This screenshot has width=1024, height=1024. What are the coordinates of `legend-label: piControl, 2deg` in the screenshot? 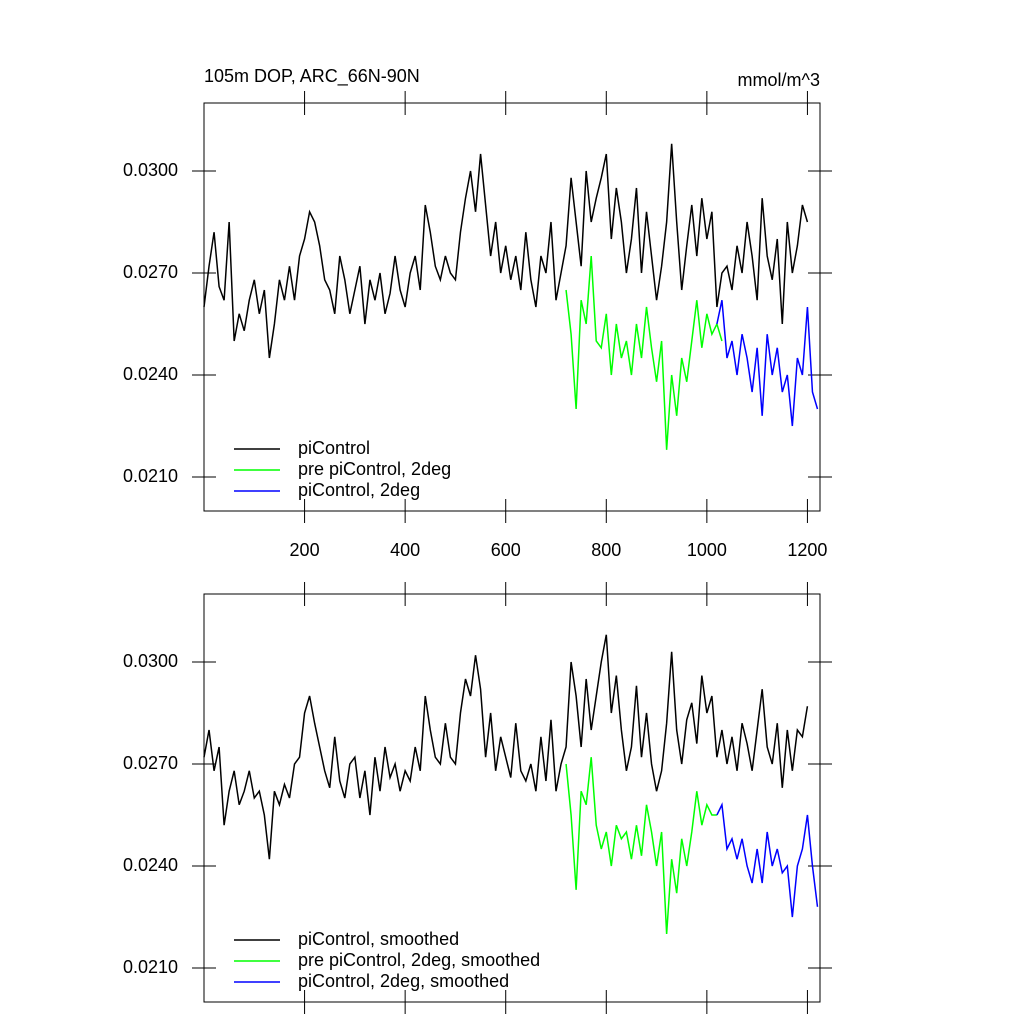 It's located at (359, 490).